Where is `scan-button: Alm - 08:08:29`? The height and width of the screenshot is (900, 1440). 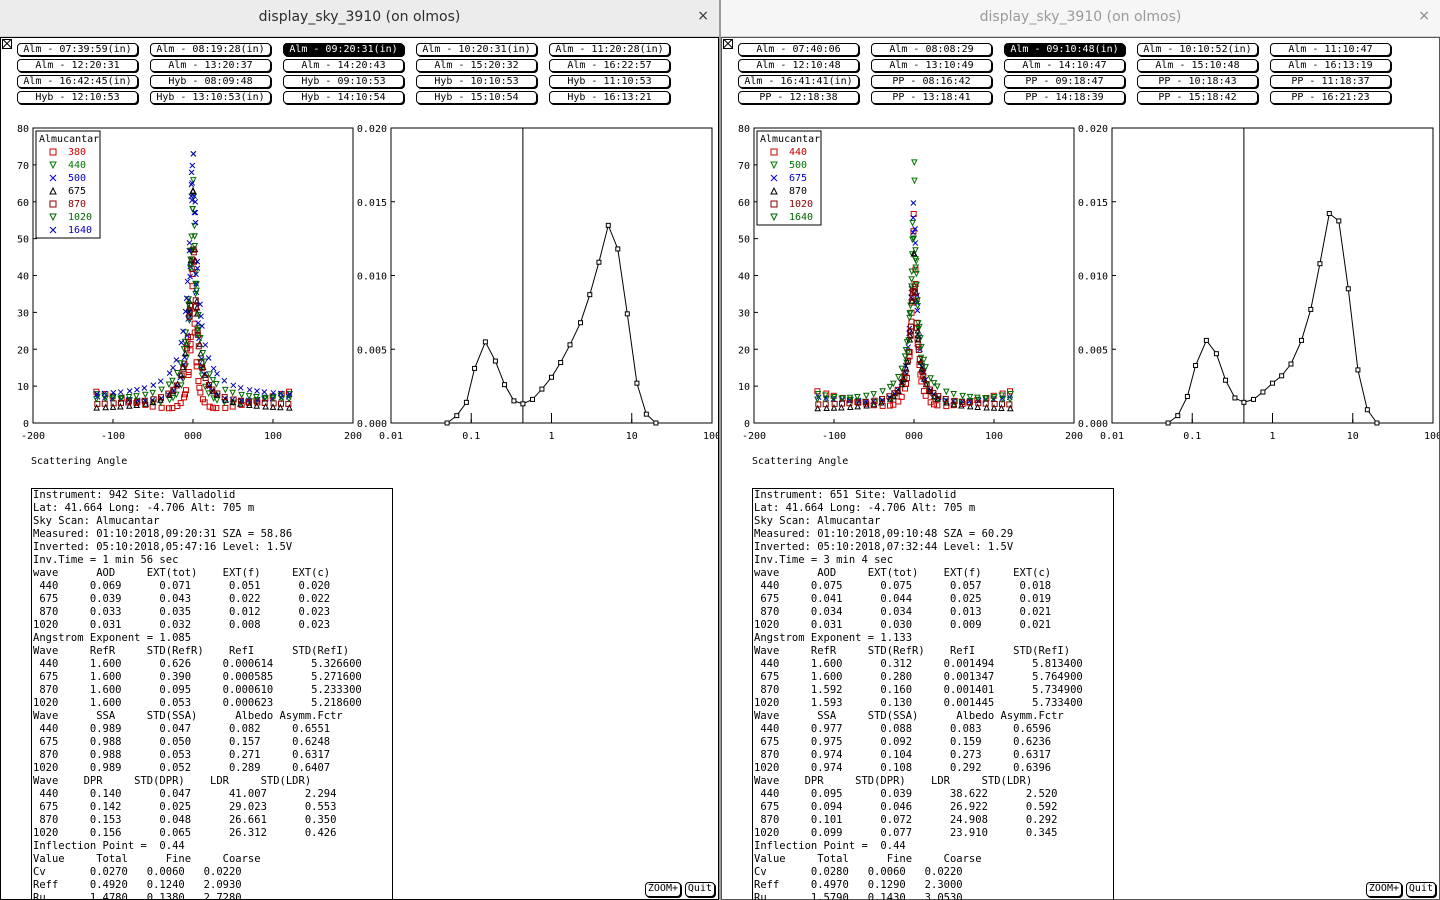 scan-button: Alm - 08:08:29 is located at coordinates (931, 49).